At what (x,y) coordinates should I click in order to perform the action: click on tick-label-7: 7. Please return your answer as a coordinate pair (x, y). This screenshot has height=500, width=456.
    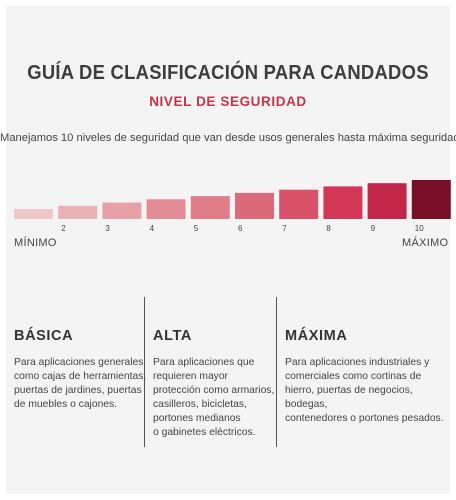
    Looking at the image, I should click on (284, 228).